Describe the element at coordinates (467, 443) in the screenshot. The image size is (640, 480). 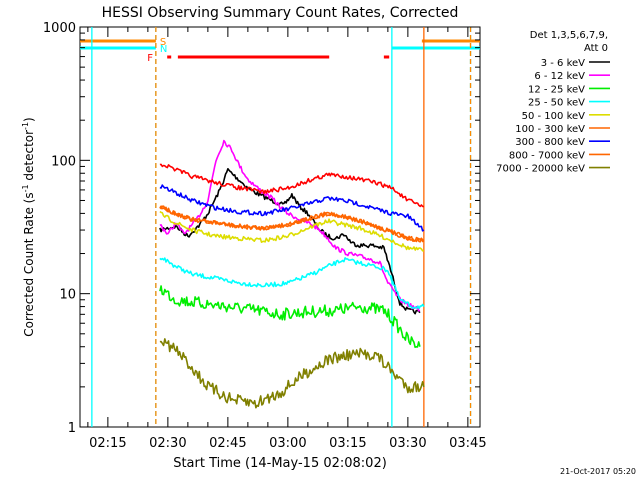
I see `x-tick-label: 03:45` at that location.